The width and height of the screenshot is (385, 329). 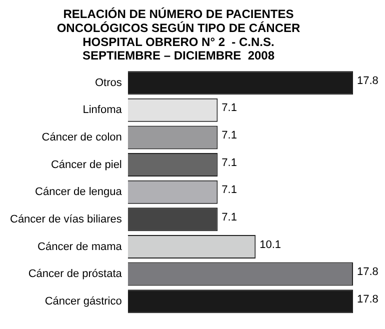 What do you see at coordinates (80, 246) in the screenshot?
I see `y-tick-label: Cáncer de mama` at bounding box center [80, 246].